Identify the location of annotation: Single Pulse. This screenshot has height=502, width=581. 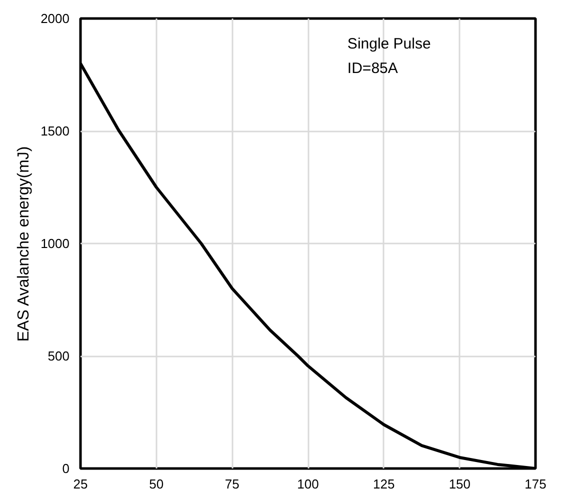
(389, 43).